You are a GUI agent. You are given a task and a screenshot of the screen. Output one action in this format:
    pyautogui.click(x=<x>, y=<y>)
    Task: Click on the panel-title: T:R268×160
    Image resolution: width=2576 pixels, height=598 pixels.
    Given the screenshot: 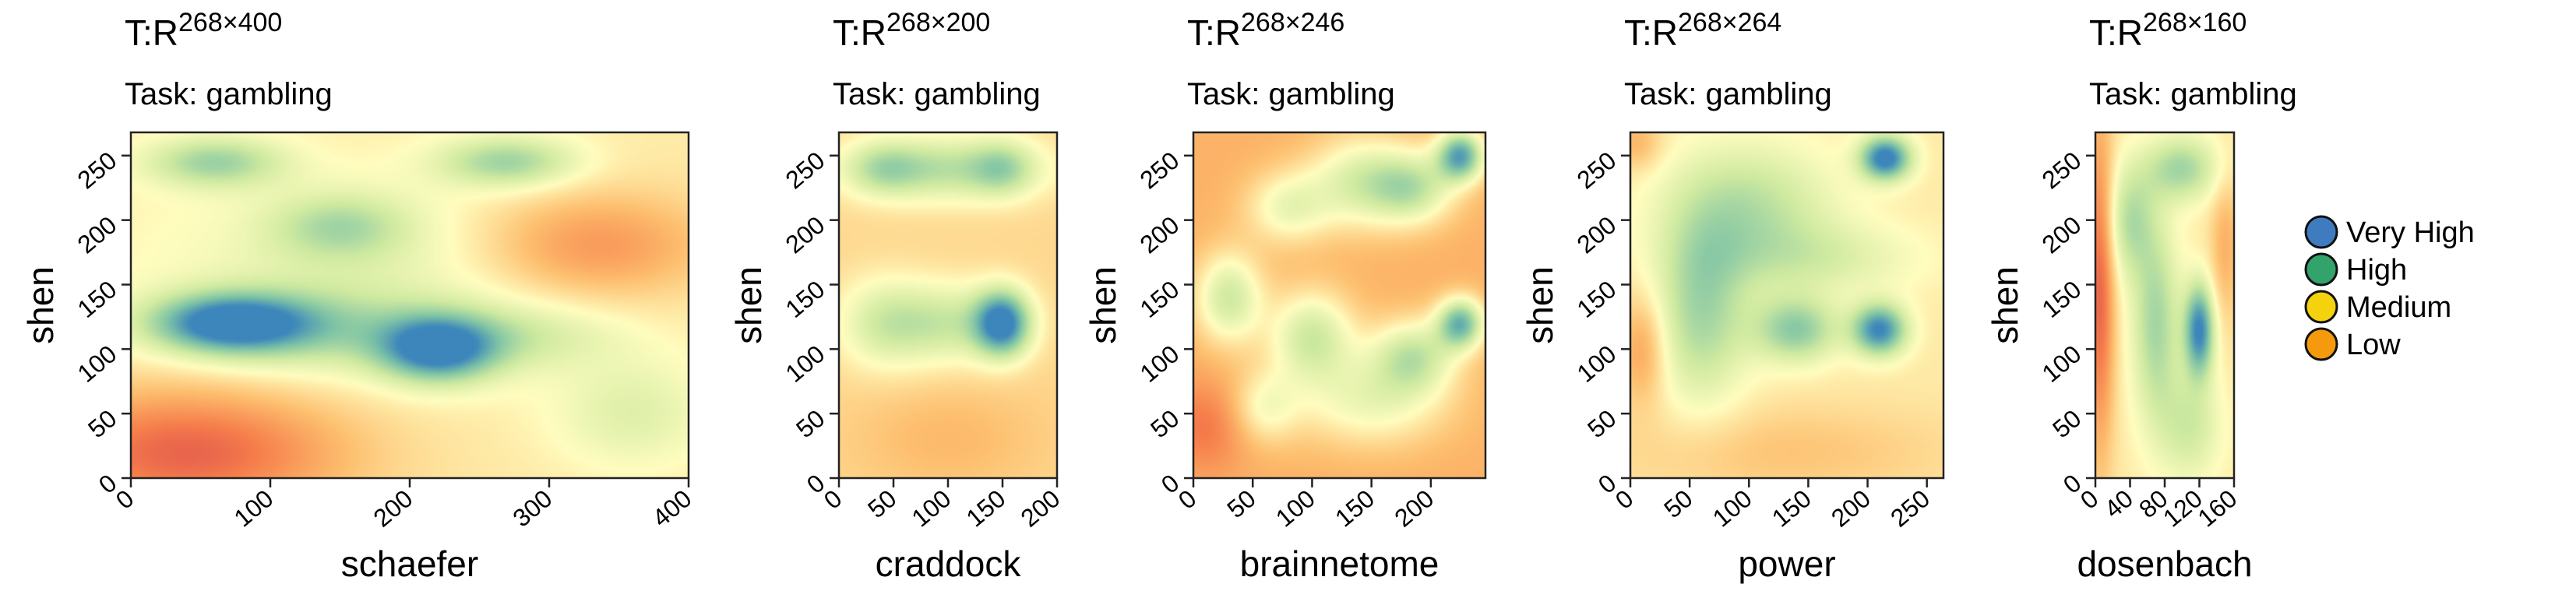 What is the action you would take?
    pyautogui.click(x=2168, y=31)
    